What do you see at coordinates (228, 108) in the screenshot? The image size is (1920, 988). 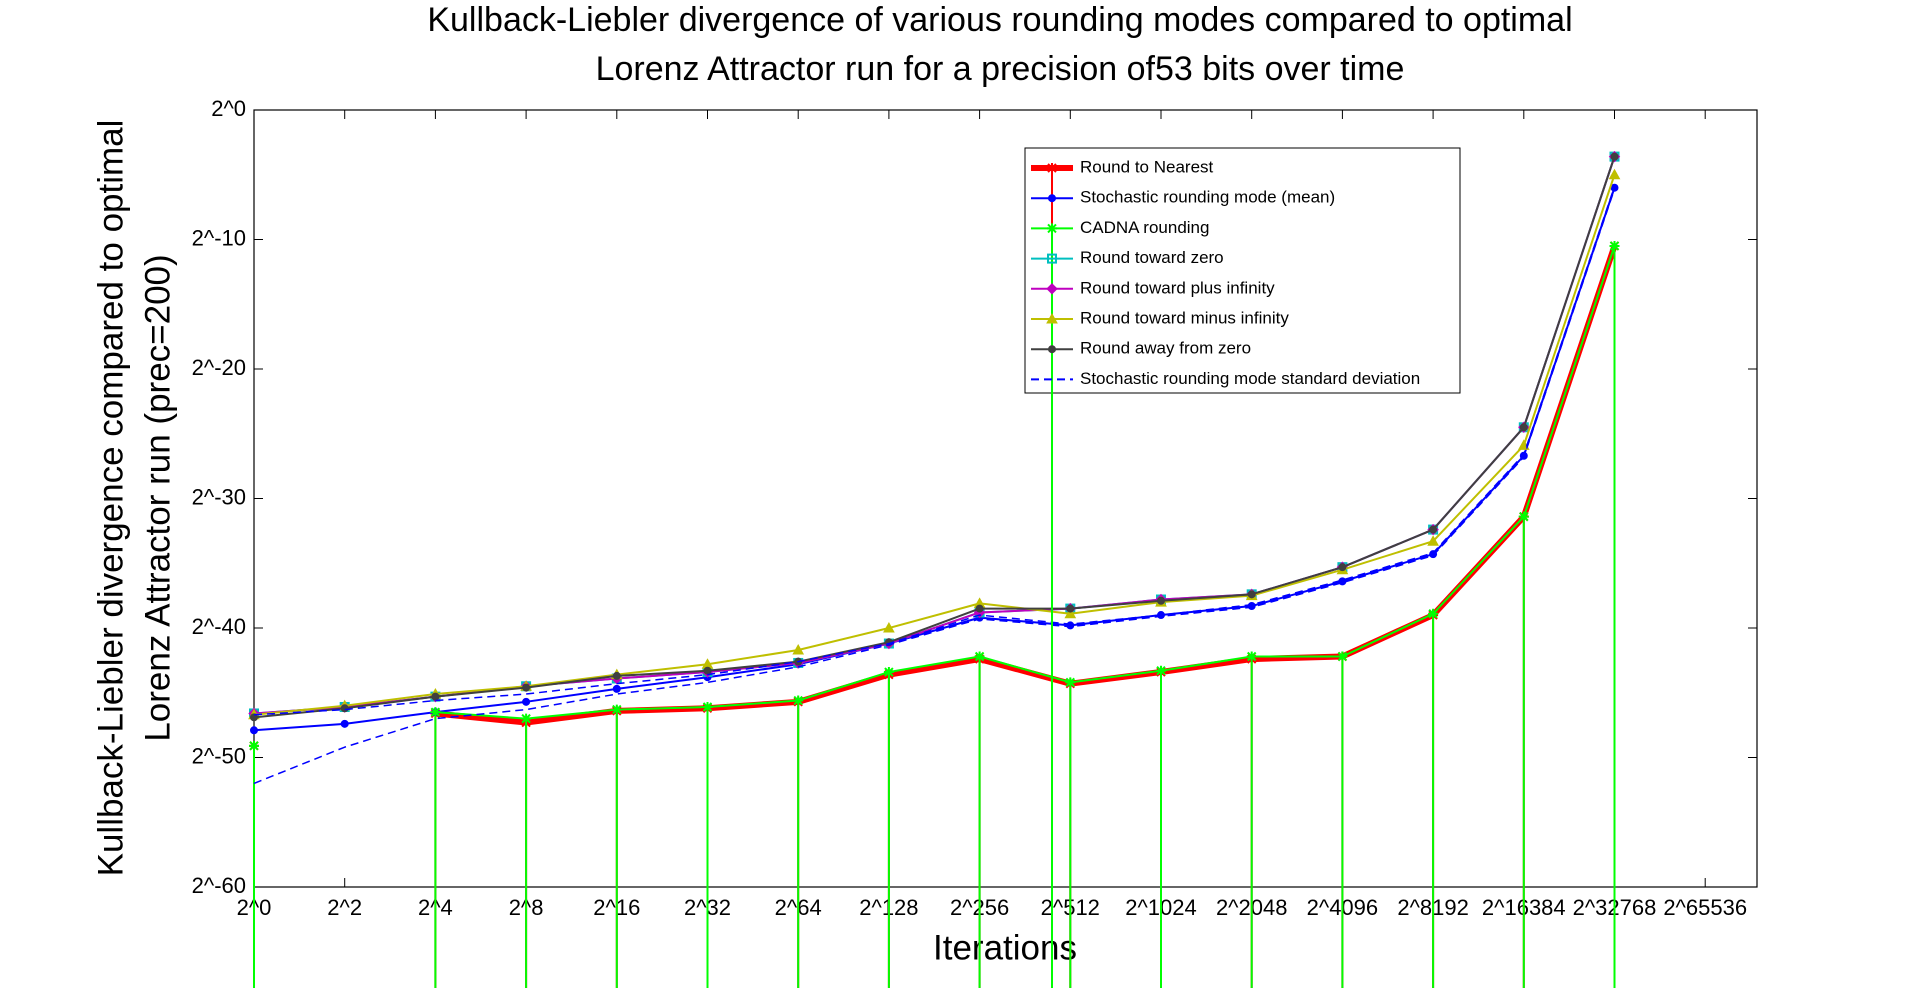 I see `y-tick-label: 2^0` at bounding box center [228, 108].